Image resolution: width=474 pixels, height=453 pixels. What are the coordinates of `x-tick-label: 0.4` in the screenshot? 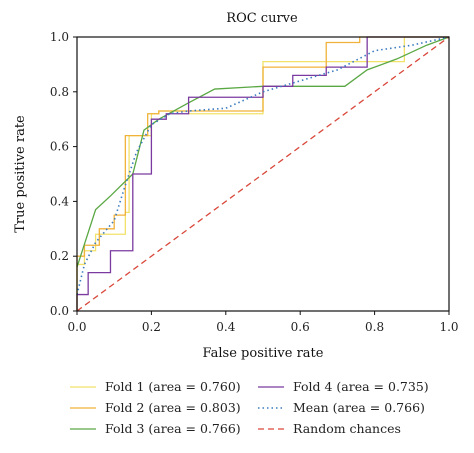 It's located at (225, 327).